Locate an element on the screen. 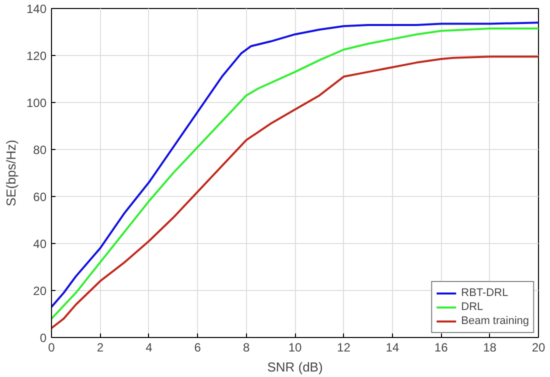  y-tick-label: 0 is located at coordinates (43, 338).